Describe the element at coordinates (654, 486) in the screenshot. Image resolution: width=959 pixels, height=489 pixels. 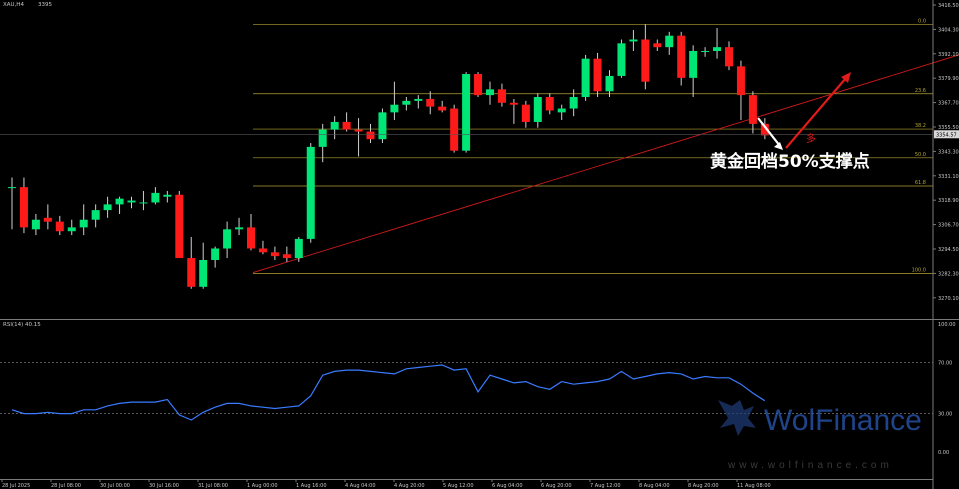
I see `time-tick-label: 8 Aug 04:00` at that location.